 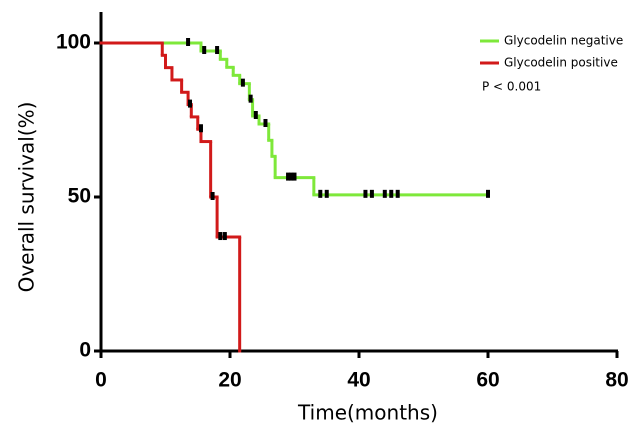 What do you see at coordinates (27, 197) in the screenshot?
I see `y-axis-label: Overall survival(%)` at bounding box center [27, 197].